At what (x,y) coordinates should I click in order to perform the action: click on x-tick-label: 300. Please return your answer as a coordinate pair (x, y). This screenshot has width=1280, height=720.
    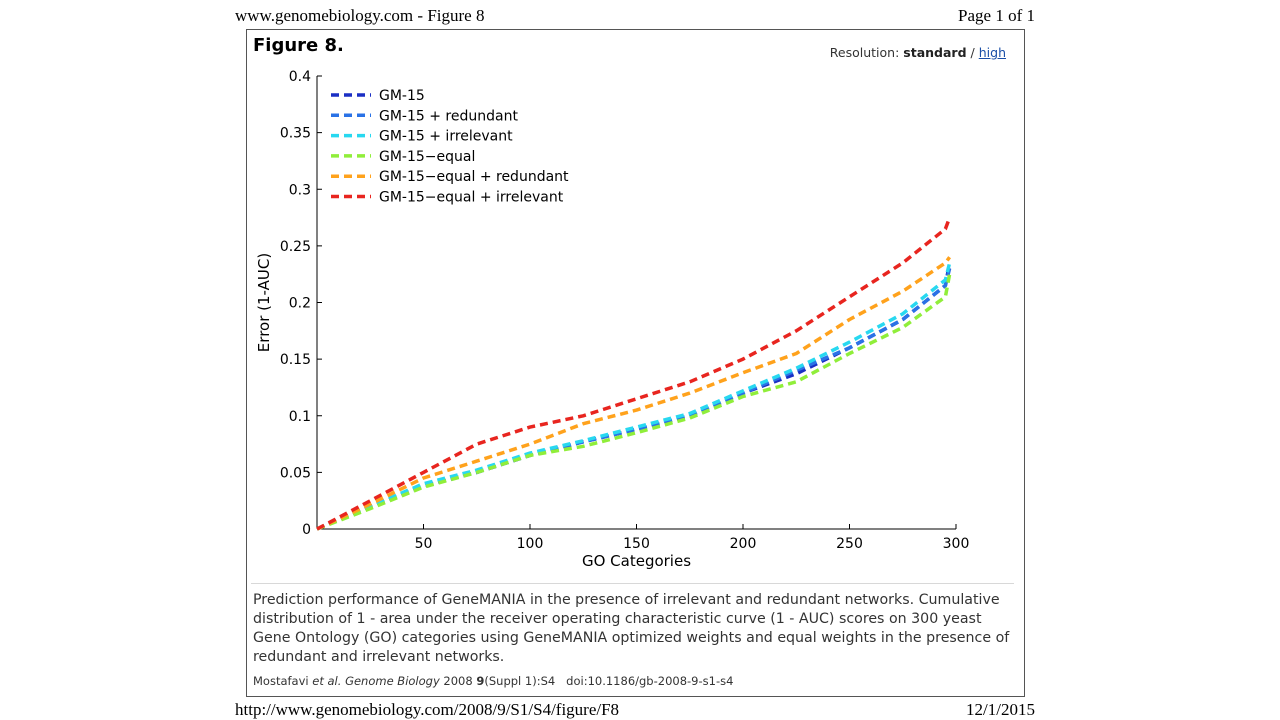
    Looking at the image, I should click on (956, 544).